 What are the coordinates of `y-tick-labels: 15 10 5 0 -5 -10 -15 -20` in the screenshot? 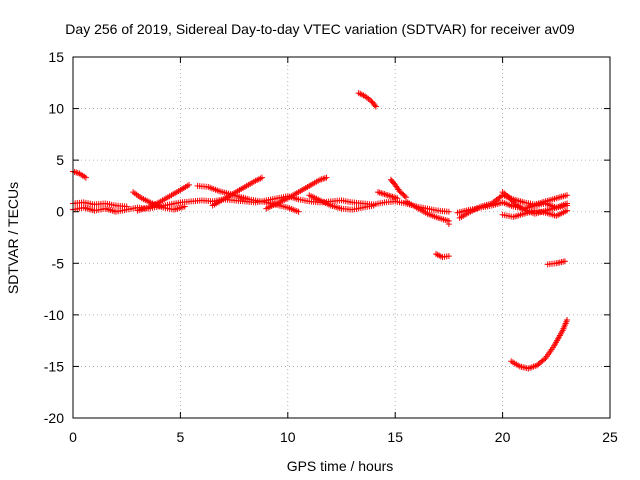 It's located at (54, 237).